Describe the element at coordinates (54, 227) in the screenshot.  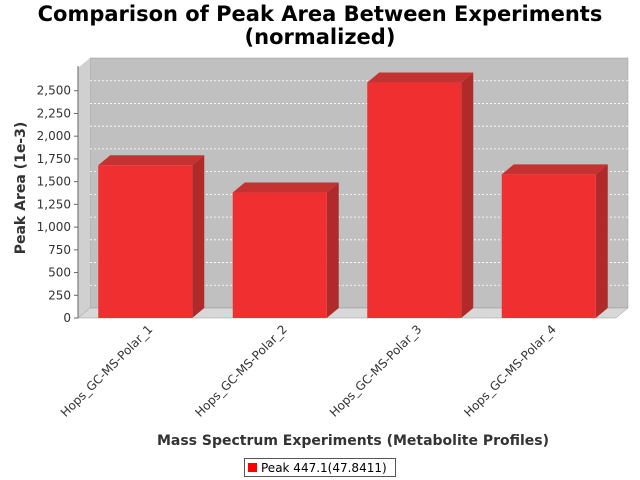
I see `y-tick-label: 1,000` at that location.